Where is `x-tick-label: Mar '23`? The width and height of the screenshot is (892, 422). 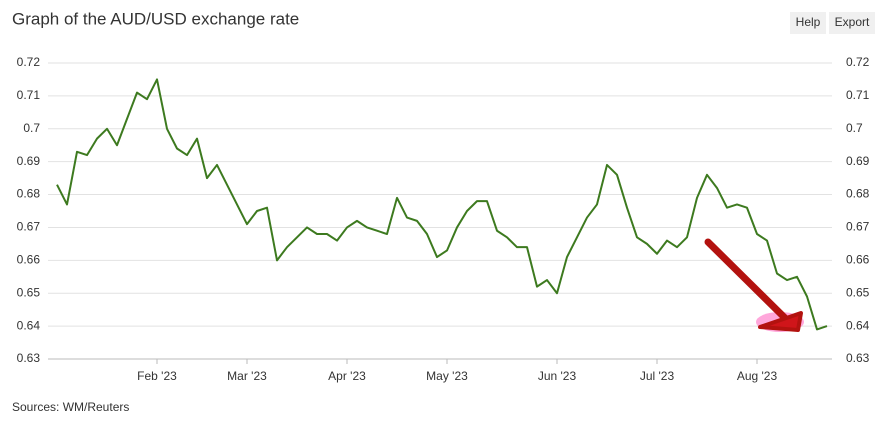 x-tick-label: Mar '23 is located at coordinates (247, 376).